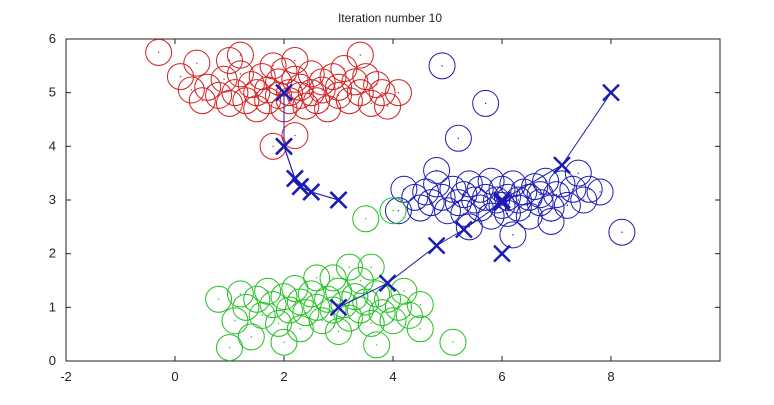 The image size is (774, 405). What do you see at coordinates (610, 376) in the screenshot?
I see `x-tick-label: 8` at bounding box center [610, 376].